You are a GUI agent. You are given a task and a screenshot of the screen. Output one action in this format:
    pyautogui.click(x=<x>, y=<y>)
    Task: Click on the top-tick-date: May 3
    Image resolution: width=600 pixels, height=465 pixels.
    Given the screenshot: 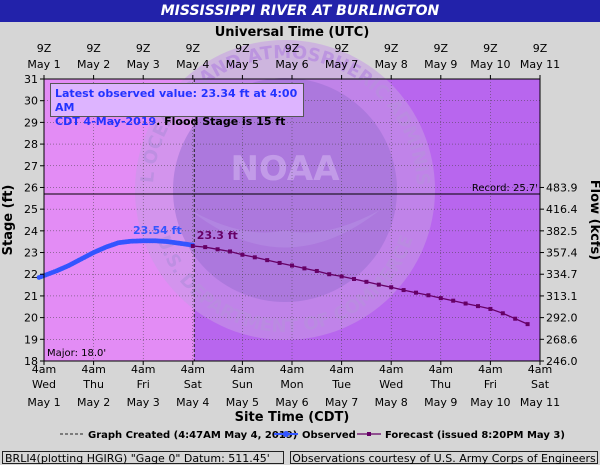 What is the action you would take?
    pyautogui.click(x=143, y=64)
    